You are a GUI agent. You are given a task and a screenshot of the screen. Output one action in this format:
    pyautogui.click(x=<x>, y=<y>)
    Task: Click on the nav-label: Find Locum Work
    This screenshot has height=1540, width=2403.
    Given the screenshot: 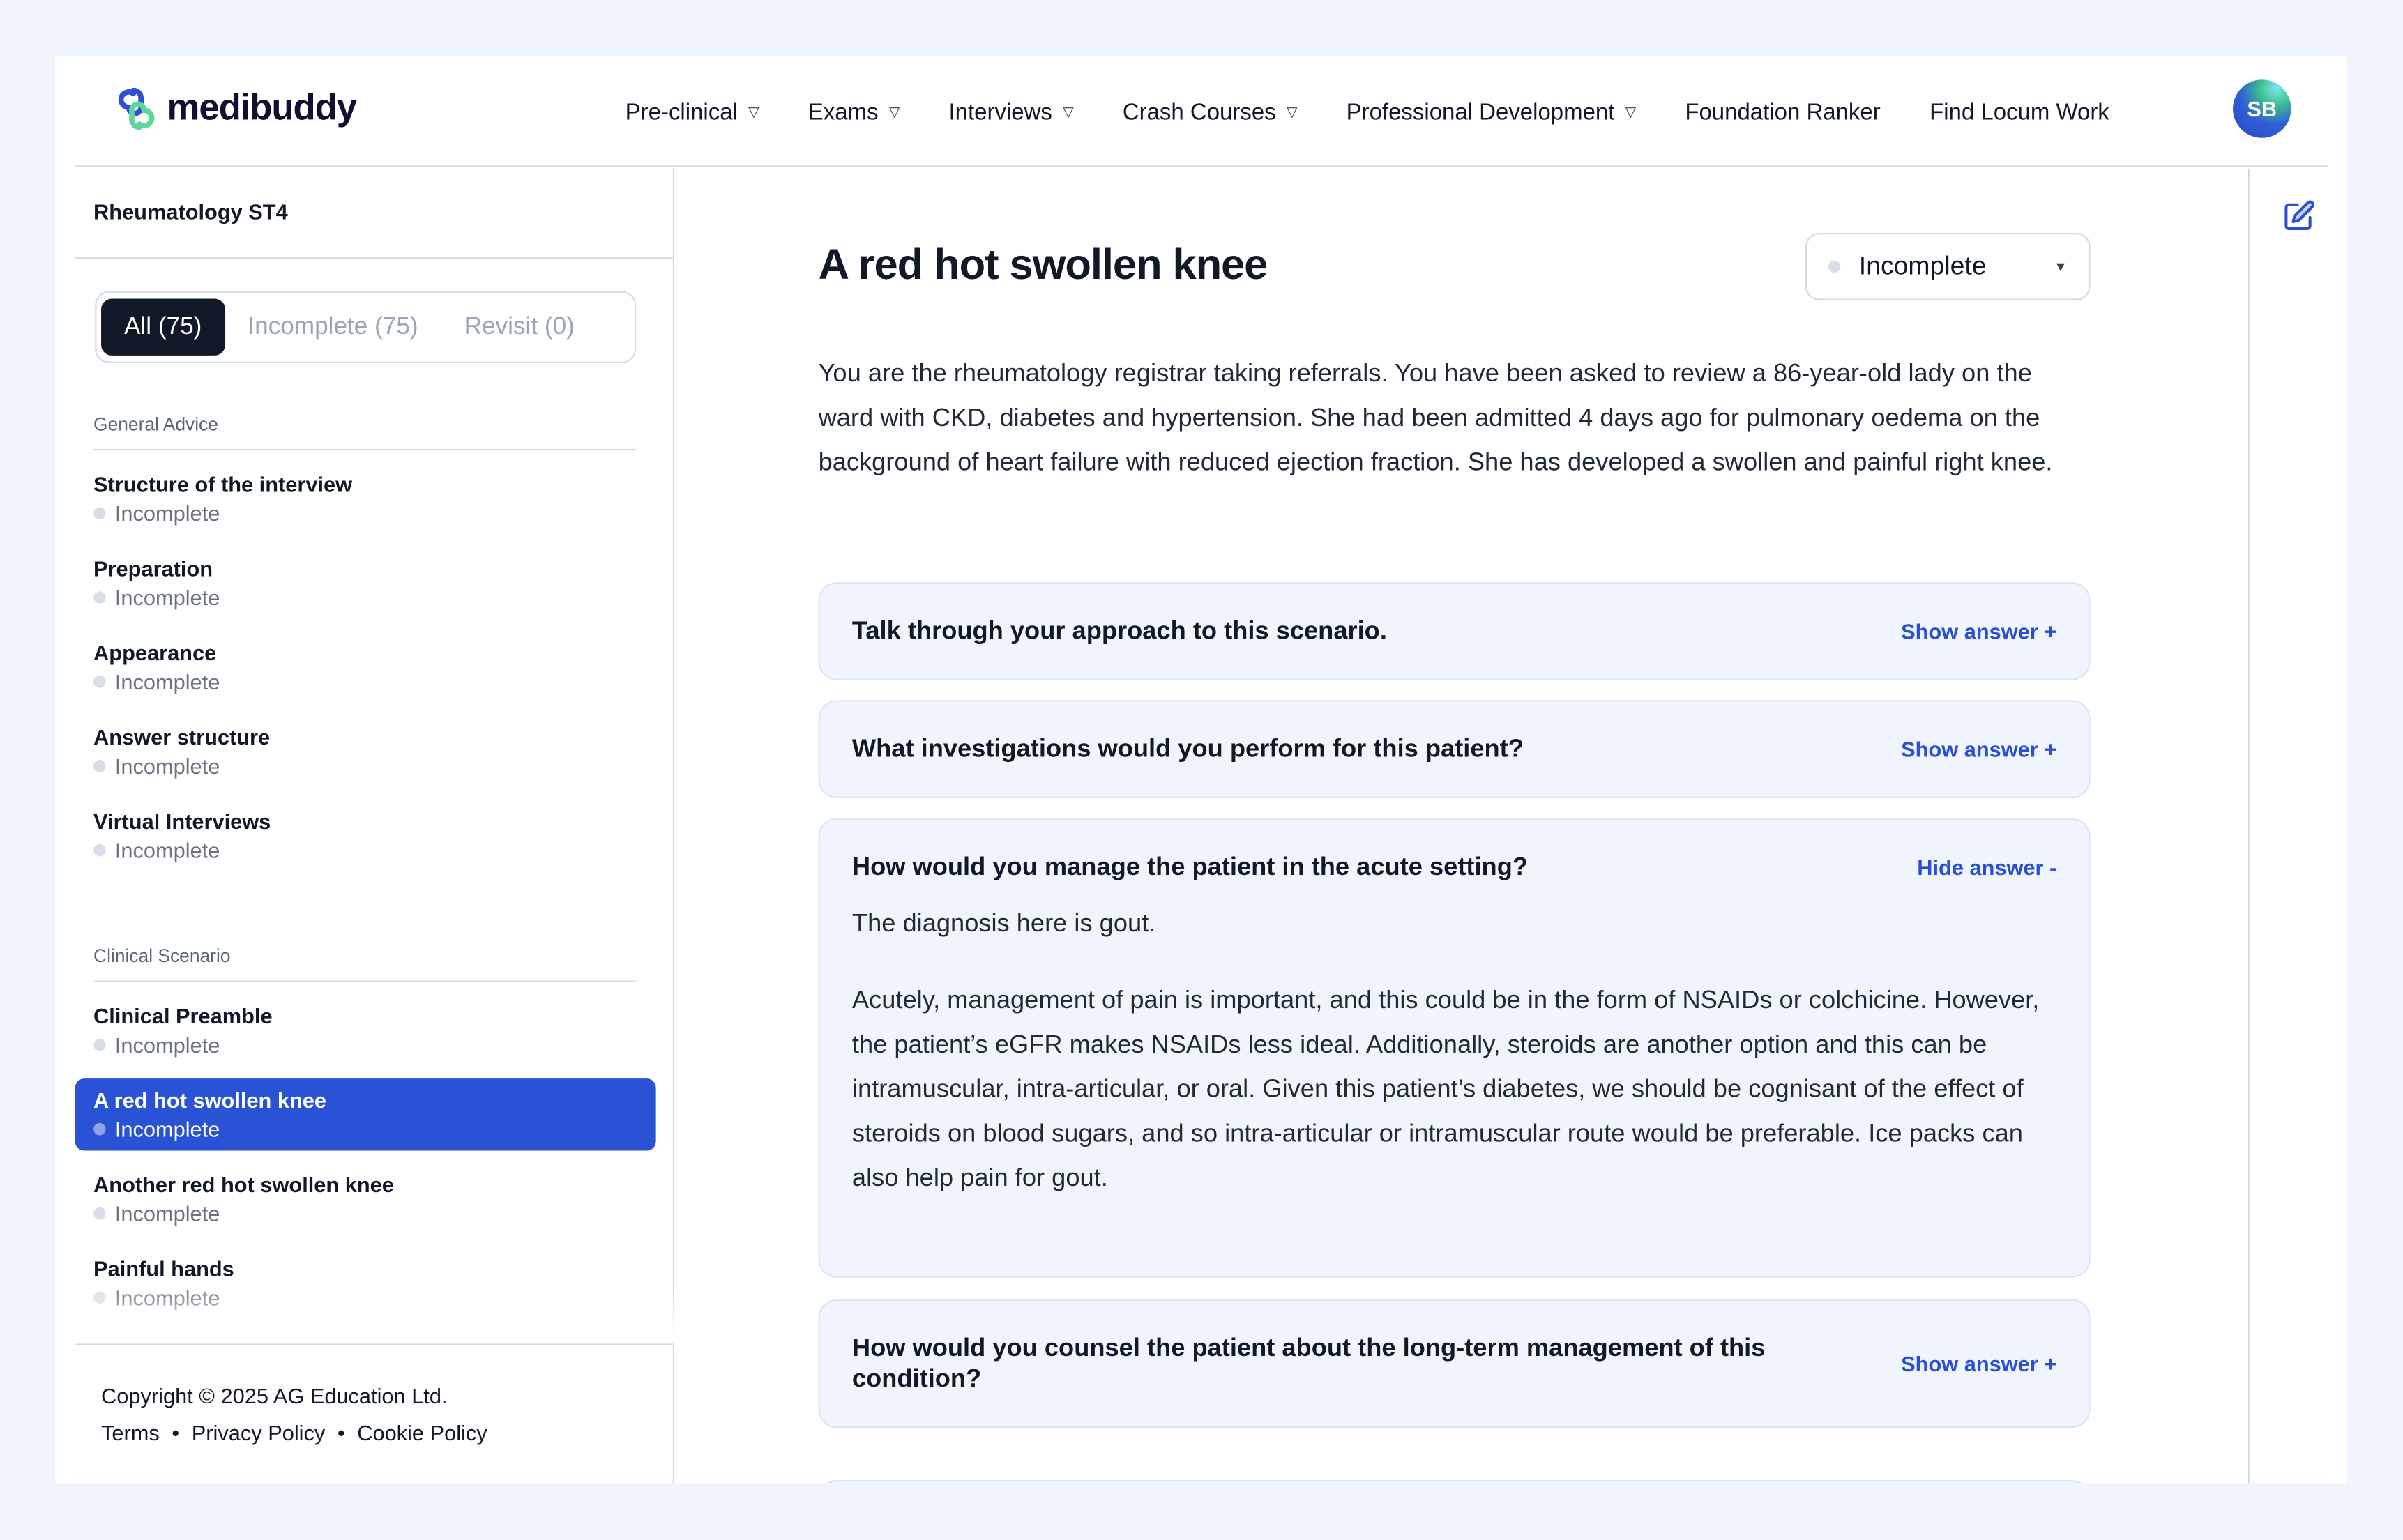 What is the action you would take?
    pyautogui.click(x=2019, y=111)
    